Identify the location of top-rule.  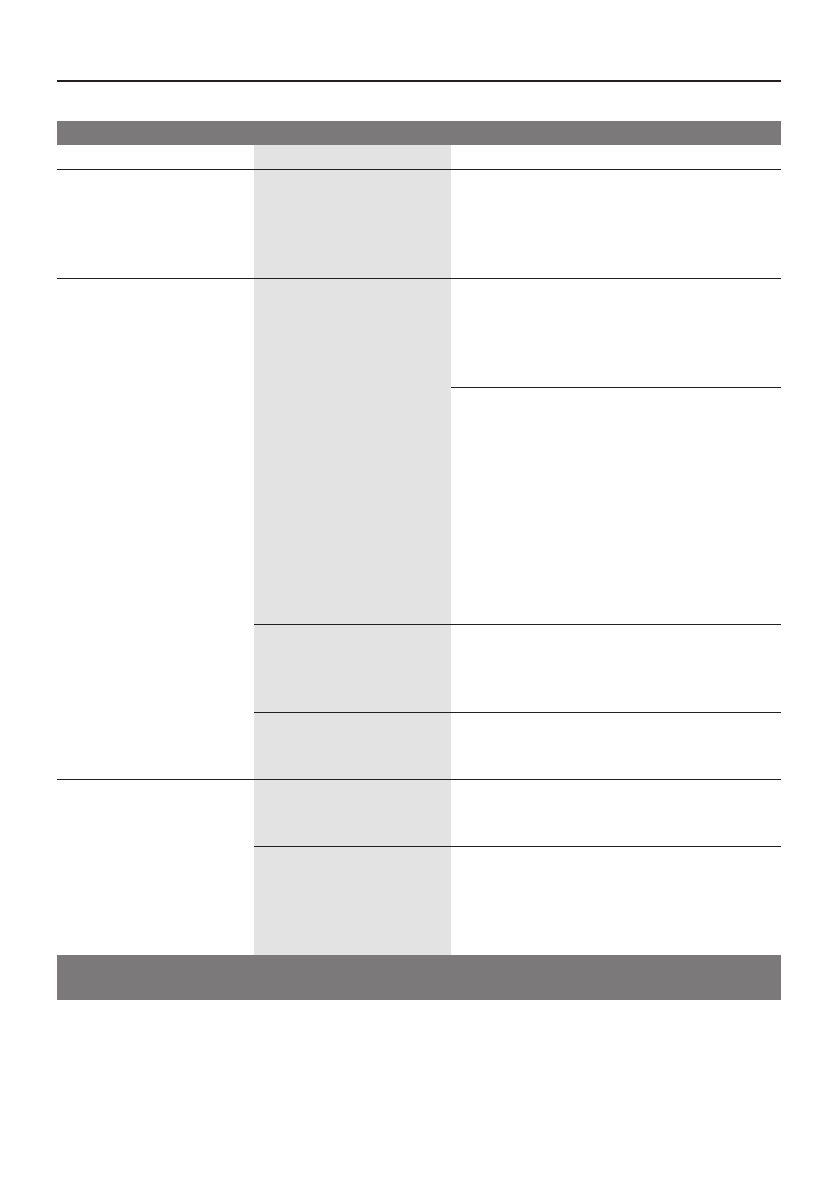
(419, 81).